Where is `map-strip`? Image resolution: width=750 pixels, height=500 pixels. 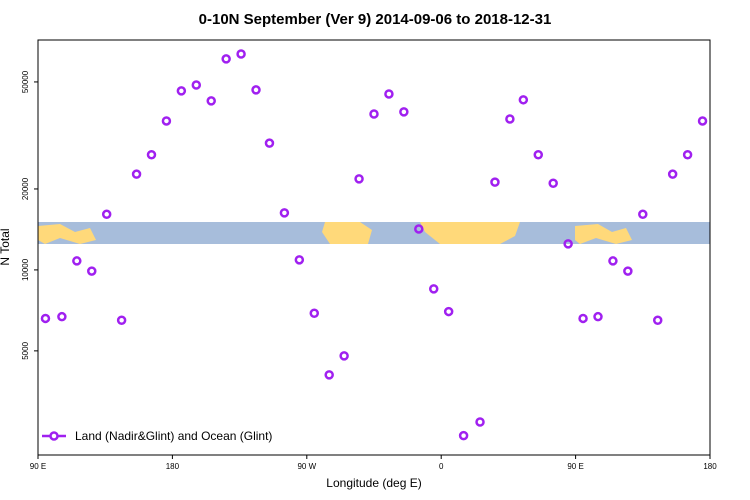 map-strip is located at coordinates (374, 233).